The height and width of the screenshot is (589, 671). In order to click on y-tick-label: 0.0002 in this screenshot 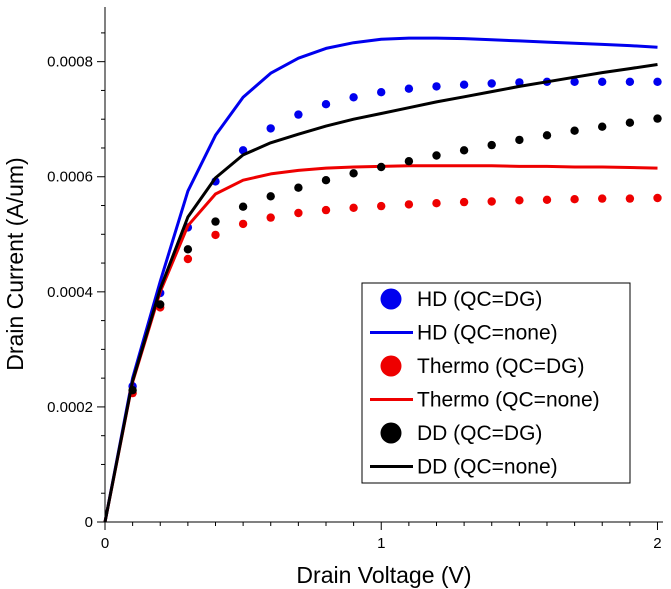, I will do `click(70, 407)`.